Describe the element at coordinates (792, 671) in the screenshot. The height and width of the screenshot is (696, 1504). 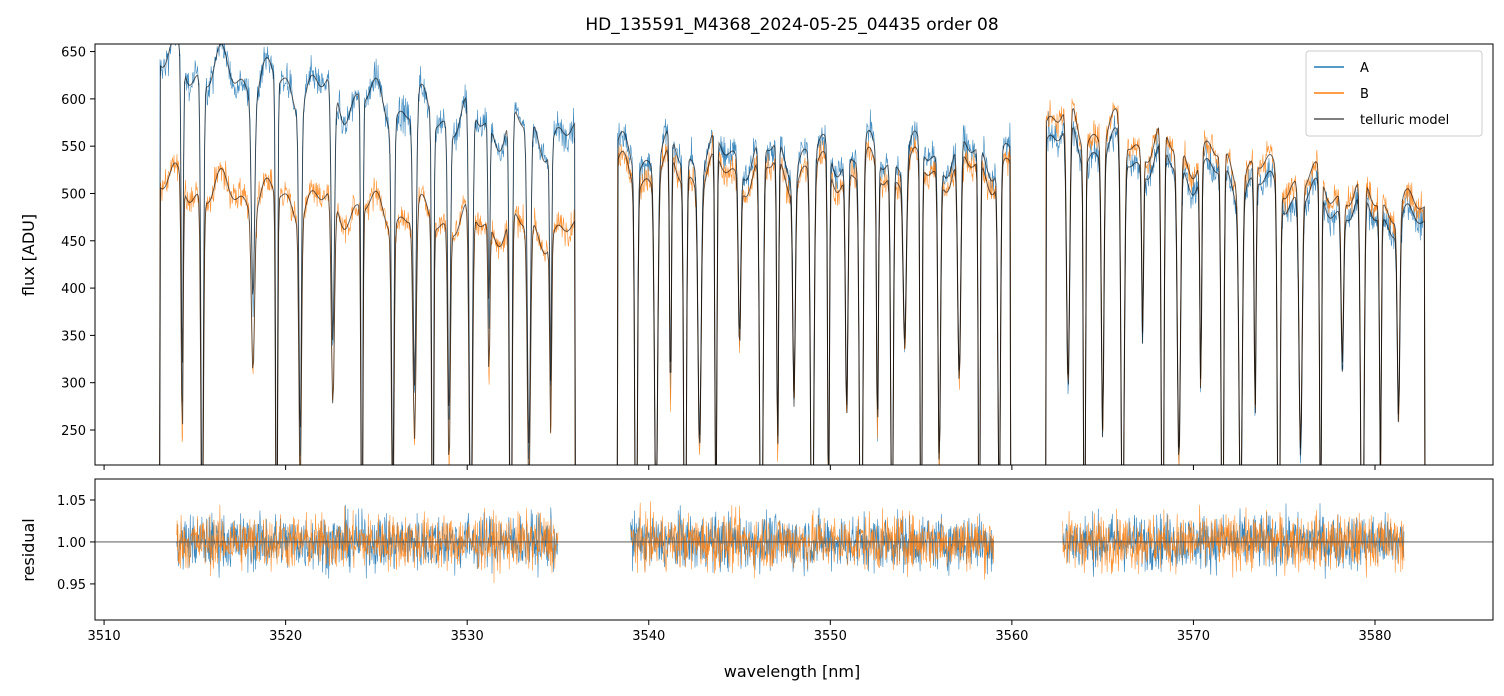
I see `x-axis-label: wavelength [nm]` at that location.